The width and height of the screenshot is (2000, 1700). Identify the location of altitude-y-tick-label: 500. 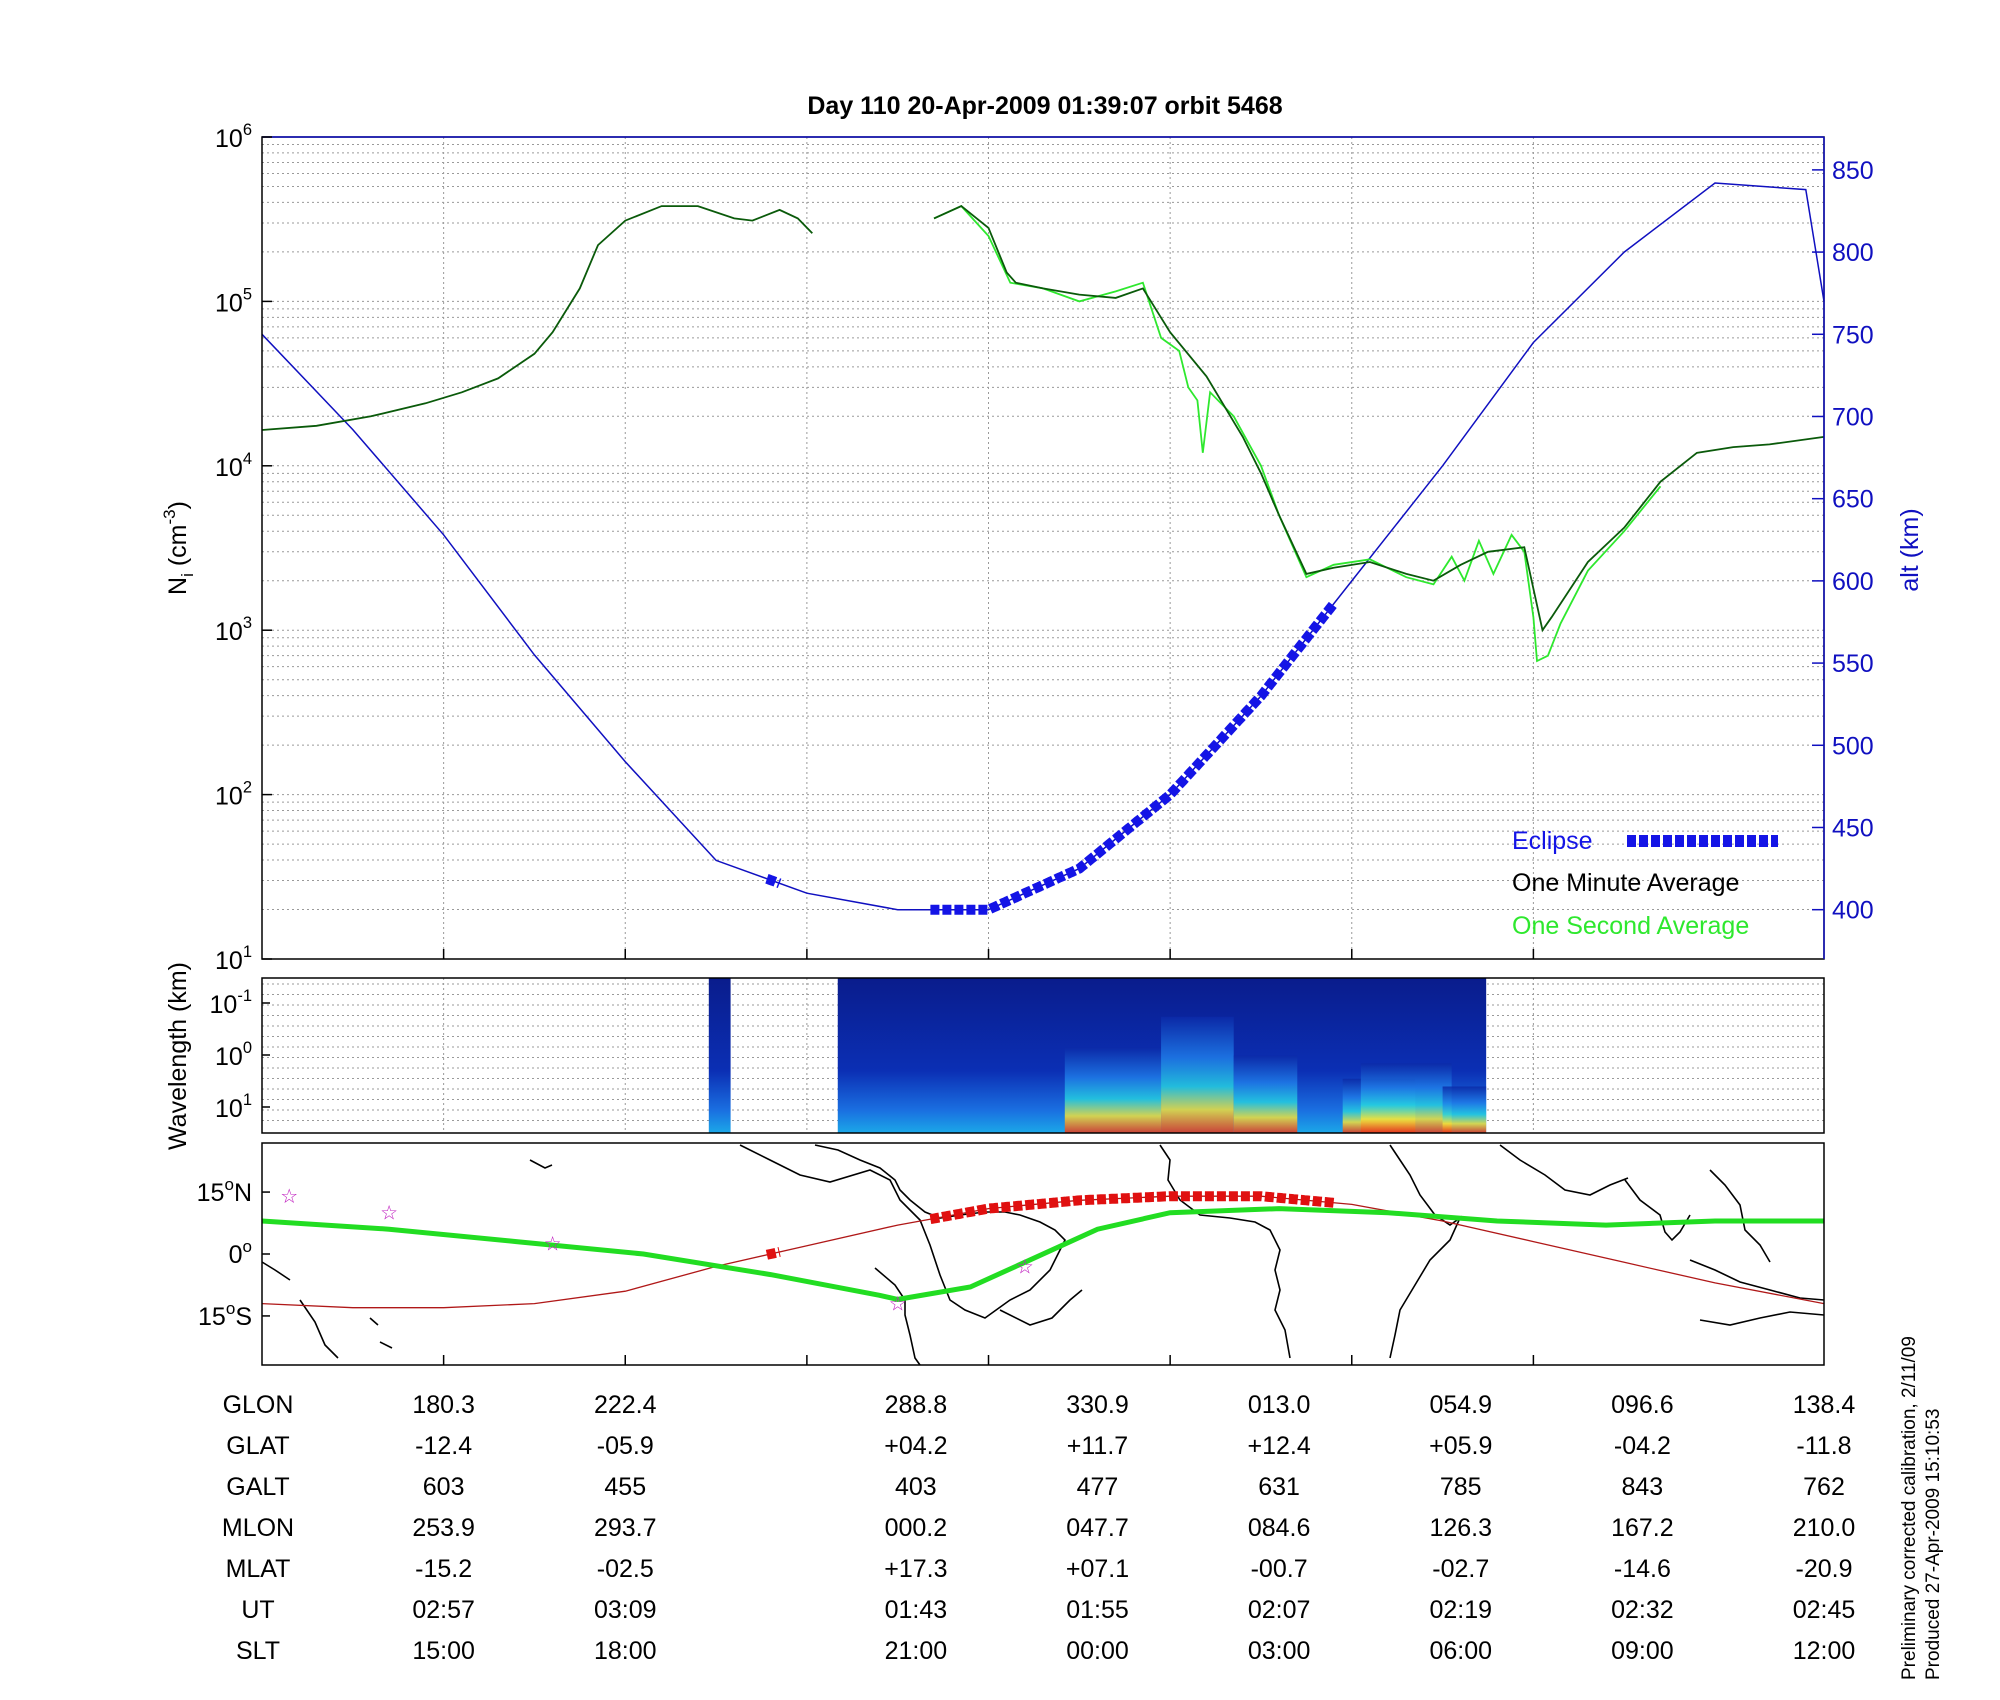
(1853, 746).